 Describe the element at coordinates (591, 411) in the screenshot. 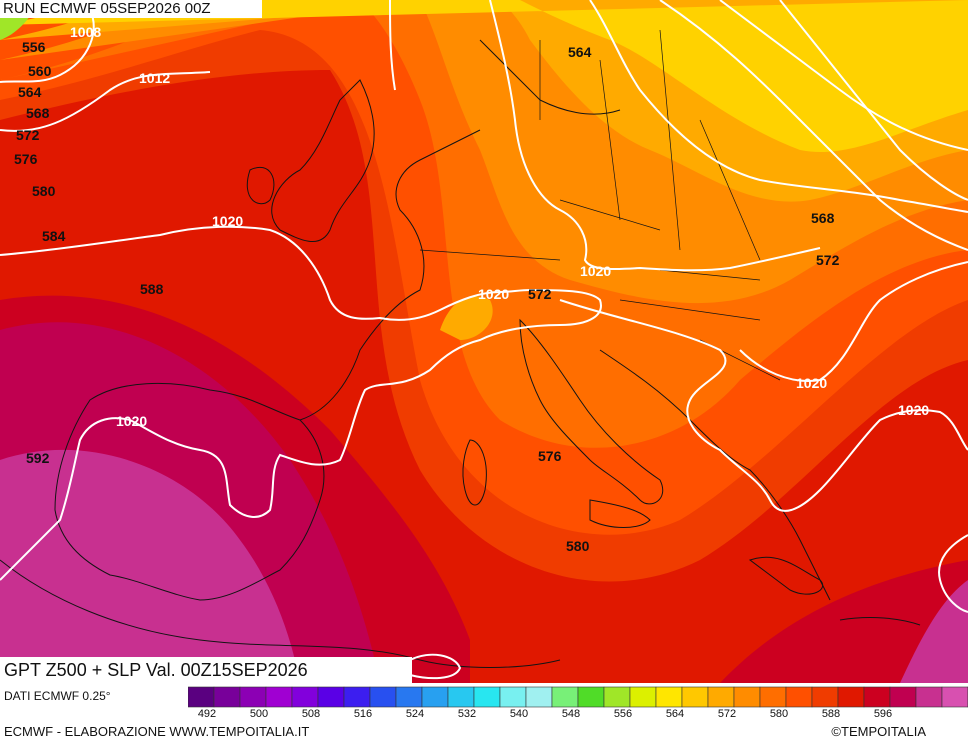

I see `italy-coast` at that location.